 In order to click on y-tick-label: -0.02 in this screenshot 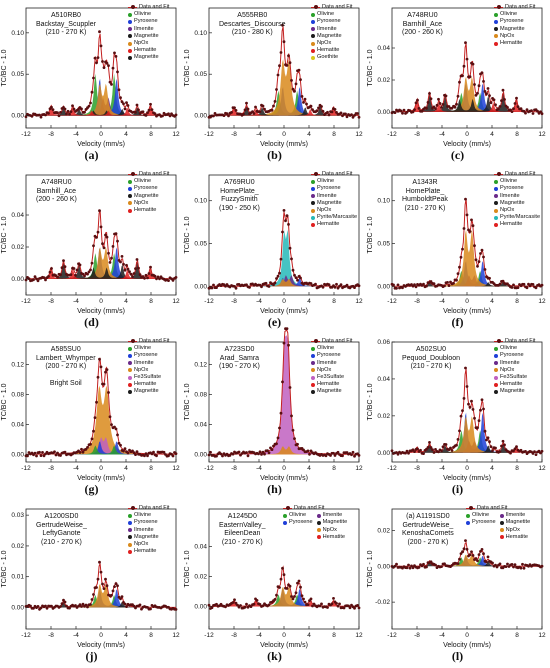, I will do `click(382, 602)`.